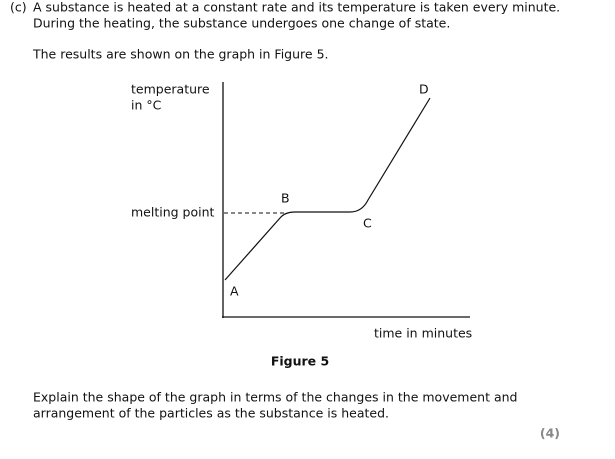 The height and width of the screenshot is (459, 615). Describe the element at coordinates (173, 212) in the screenshot. I see `melting-point-label: melting point` at that location.